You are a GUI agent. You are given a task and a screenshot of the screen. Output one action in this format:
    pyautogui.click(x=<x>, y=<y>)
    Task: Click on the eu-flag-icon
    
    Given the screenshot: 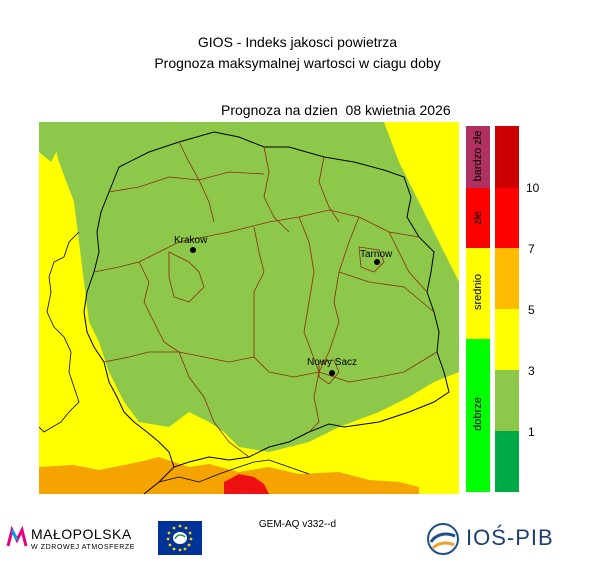 What is the action you would take?
    pyautogui.click(x=180, y=538)
    